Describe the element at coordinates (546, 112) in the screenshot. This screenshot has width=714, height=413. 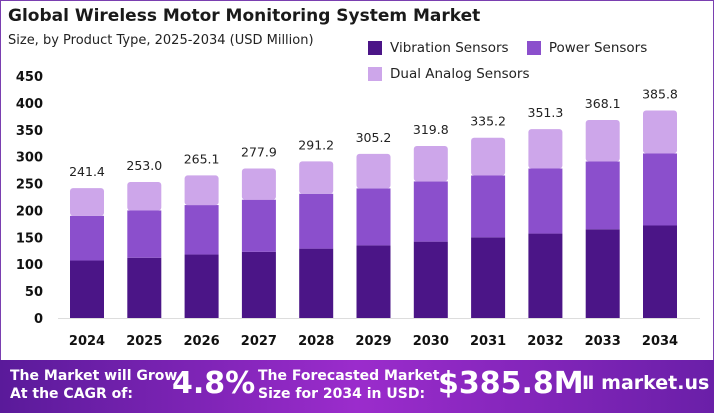
I see `total-label: 351.3` at that location.